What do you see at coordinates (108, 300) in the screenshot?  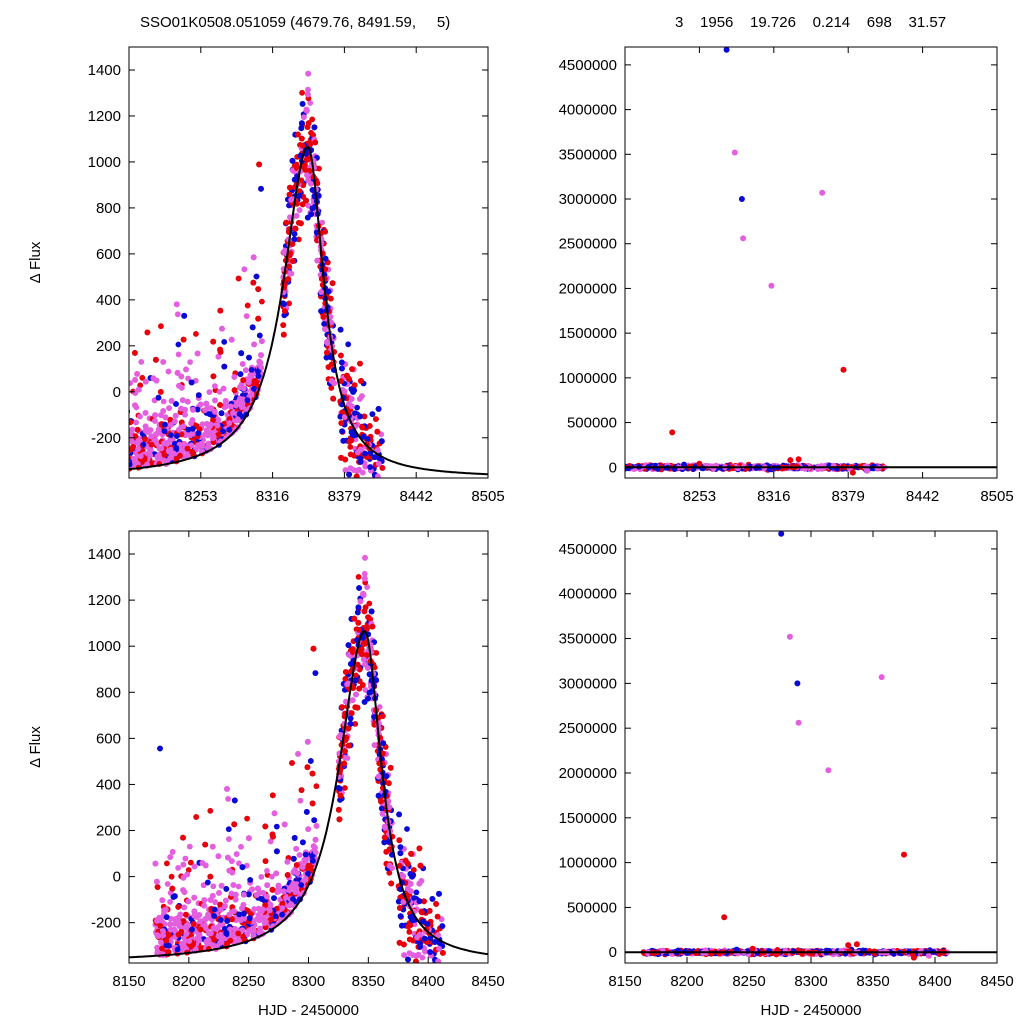 I see `y-tick-label: 400` at bounding box center [108, 300].